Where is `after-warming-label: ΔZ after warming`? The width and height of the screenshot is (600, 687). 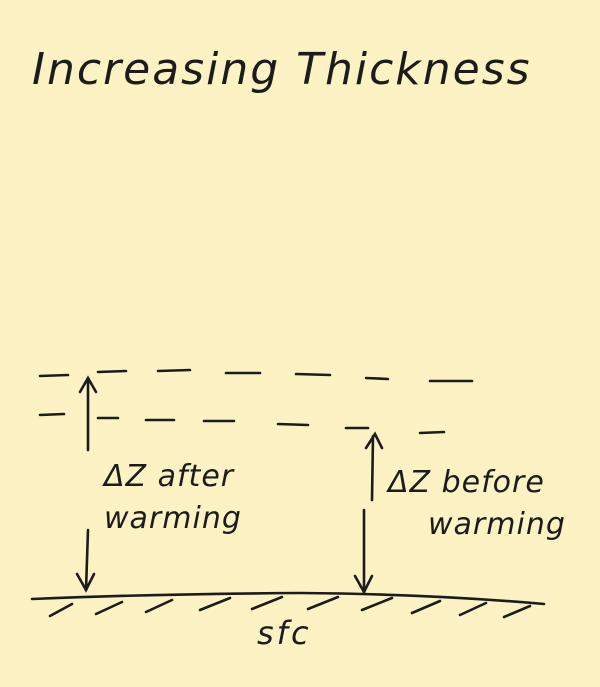
after-warming-label: ΔZ after warming is located at coordinates (173, 498).